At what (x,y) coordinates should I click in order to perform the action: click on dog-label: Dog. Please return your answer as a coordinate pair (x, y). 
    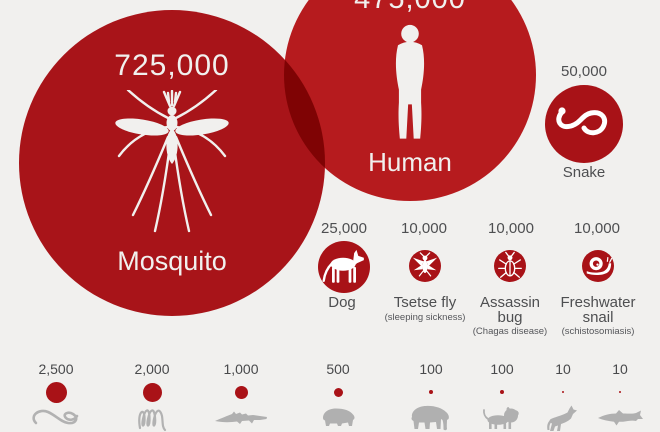
    Looking at the image, I should click on (342, 302).